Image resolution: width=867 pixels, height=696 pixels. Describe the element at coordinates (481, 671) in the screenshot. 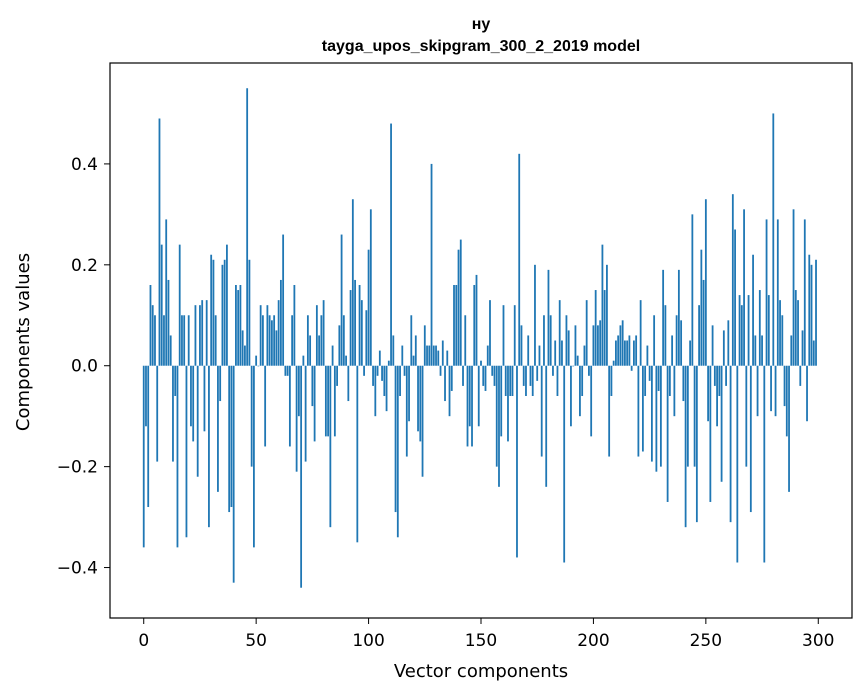

I see `x-axis-label: Vector components` at that location.